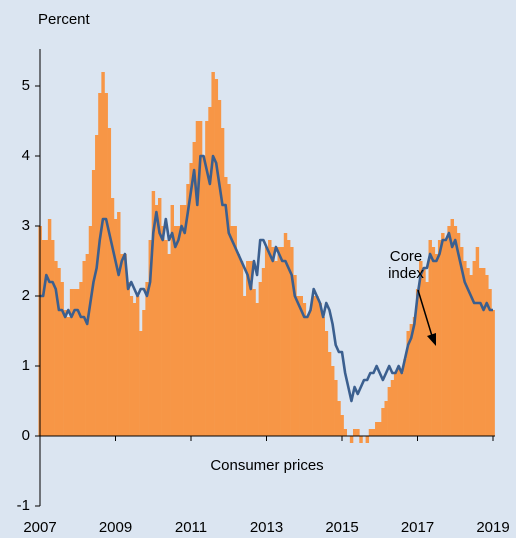 The height and width of the screenshot is (538, 516). I want to click on x-tick-label: 2013, so click(266, 527).